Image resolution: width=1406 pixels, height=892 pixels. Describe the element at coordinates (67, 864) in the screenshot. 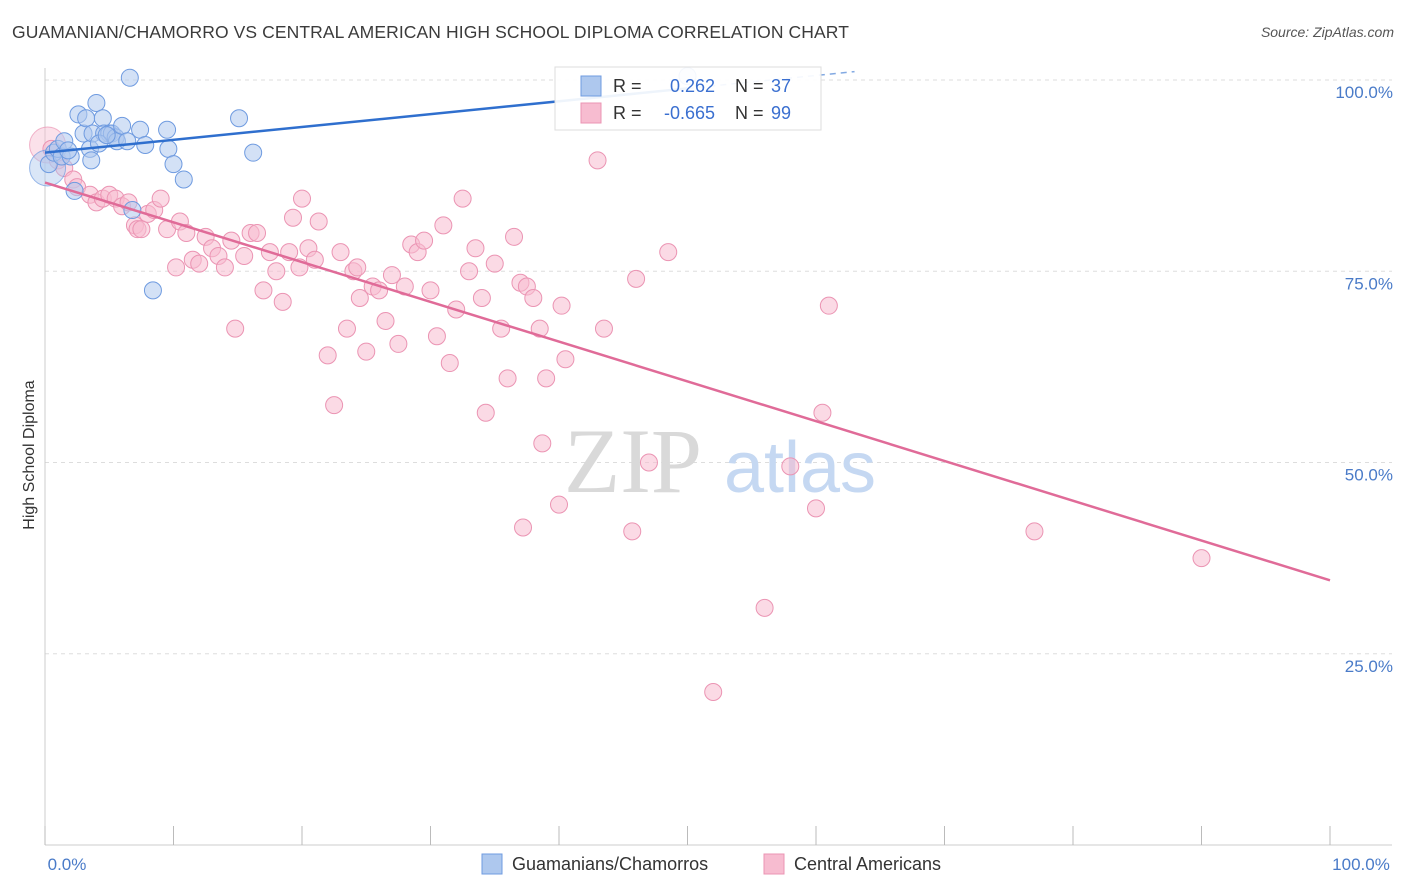

I see `x-tick-label-left: 0.0%` at that location.